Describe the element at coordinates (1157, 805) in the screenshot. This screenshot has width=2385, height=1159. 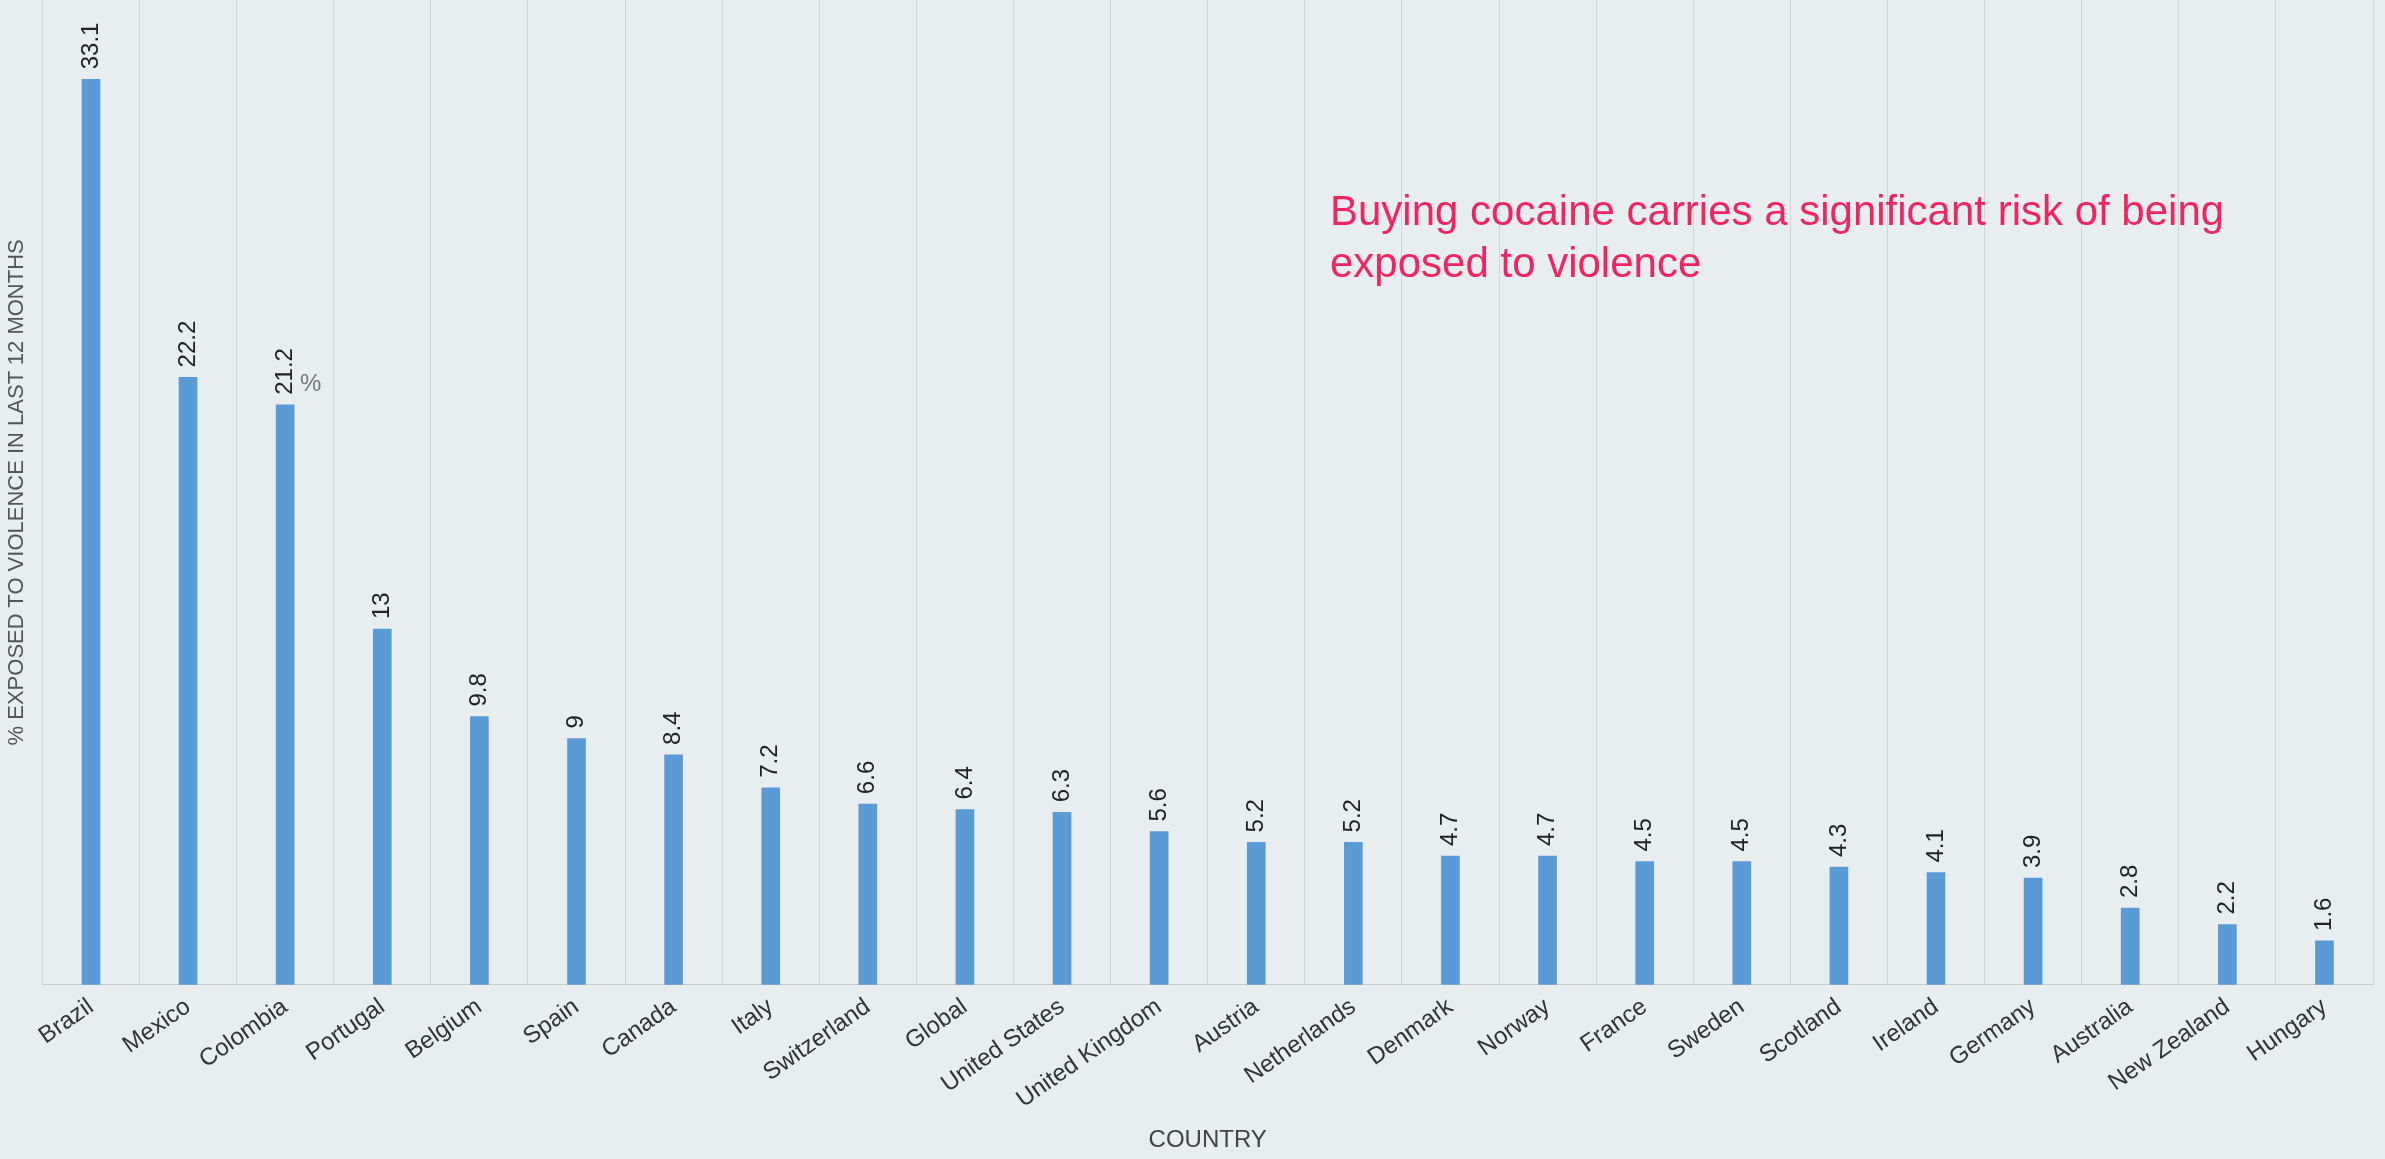
I see `data-label: 5.6` at that location.